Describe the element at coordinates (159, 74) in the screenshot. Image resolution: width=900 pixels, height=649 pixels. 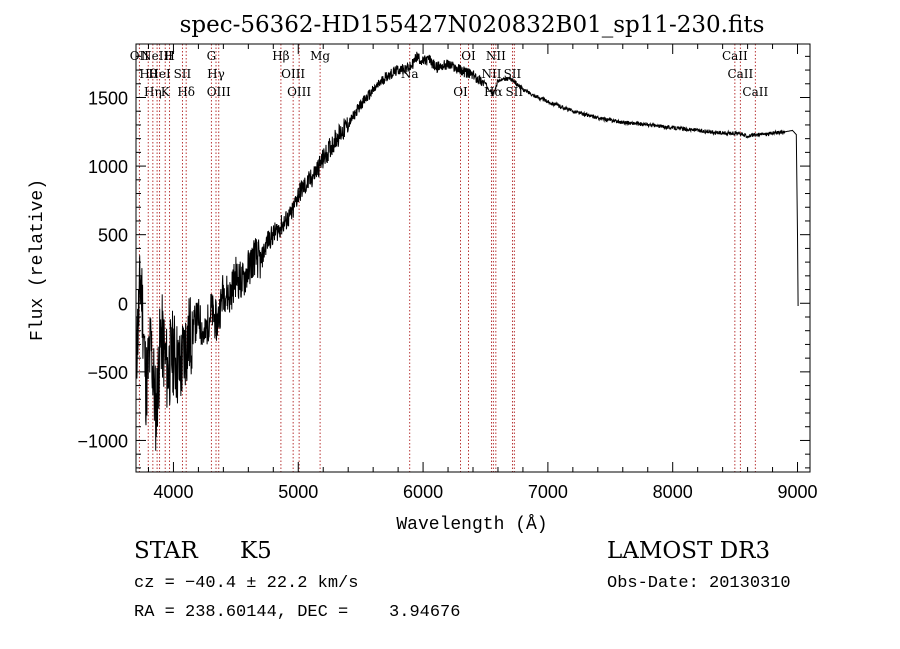
I see `line-label: HeI` at that location.